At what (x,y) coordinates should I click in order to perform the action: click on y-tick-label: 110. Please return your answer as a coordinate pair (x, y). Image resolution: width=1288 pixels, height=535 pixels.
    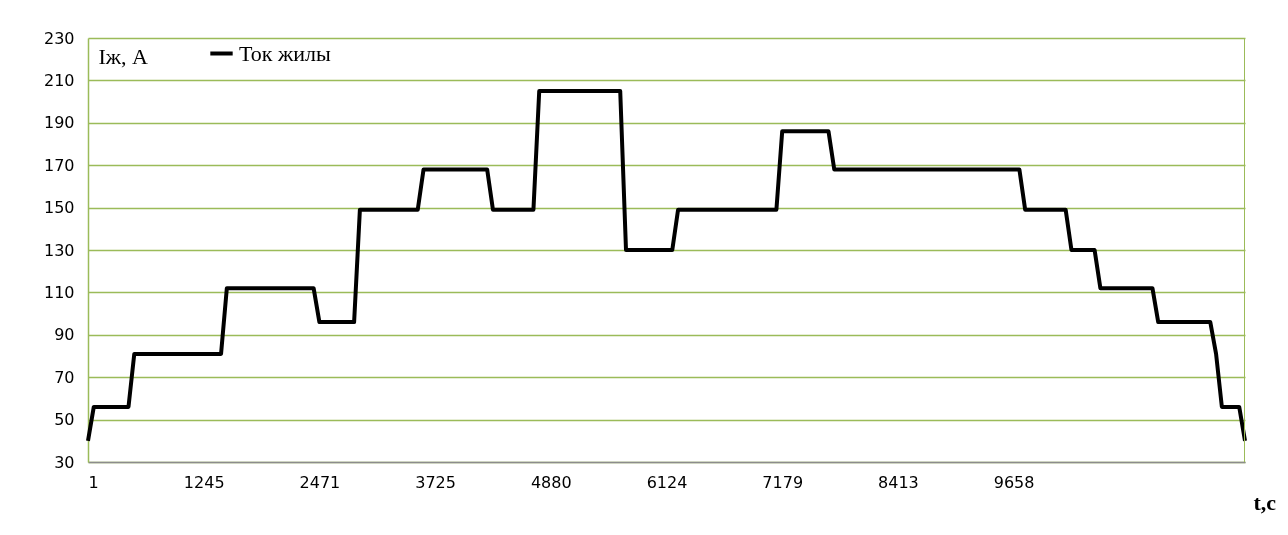
    Looking at the image, I should click on (59, 292).